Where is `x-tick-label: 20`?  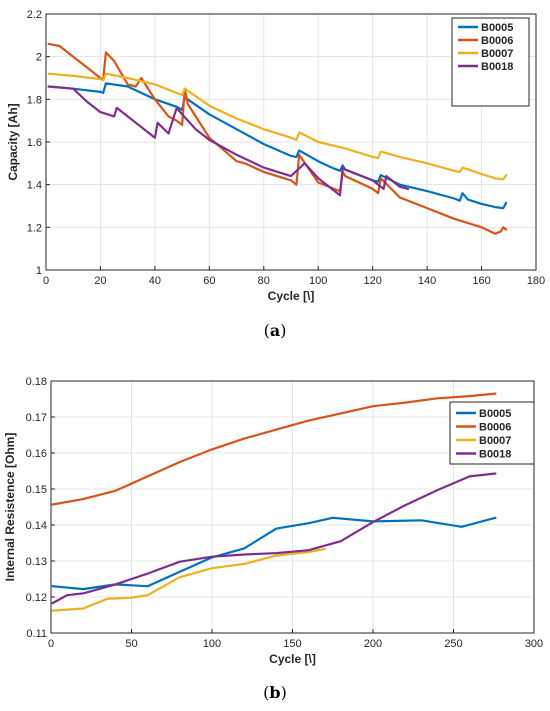 x-tick-label: 20 is located at coordinates (100, 281).